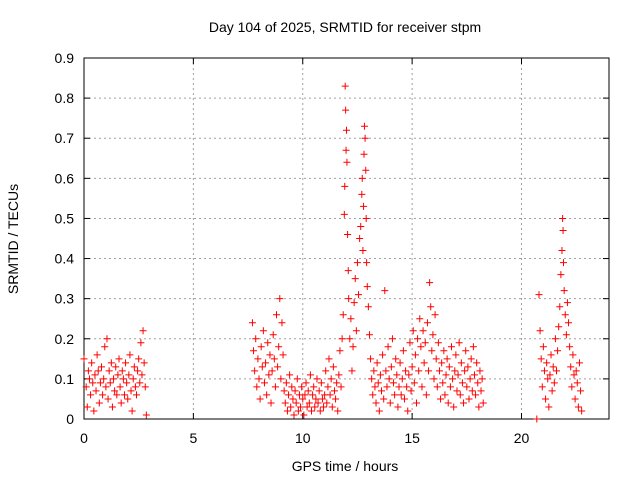  I want to click on y-axis-label: SRMTID / TECUs, so click(13, 239).